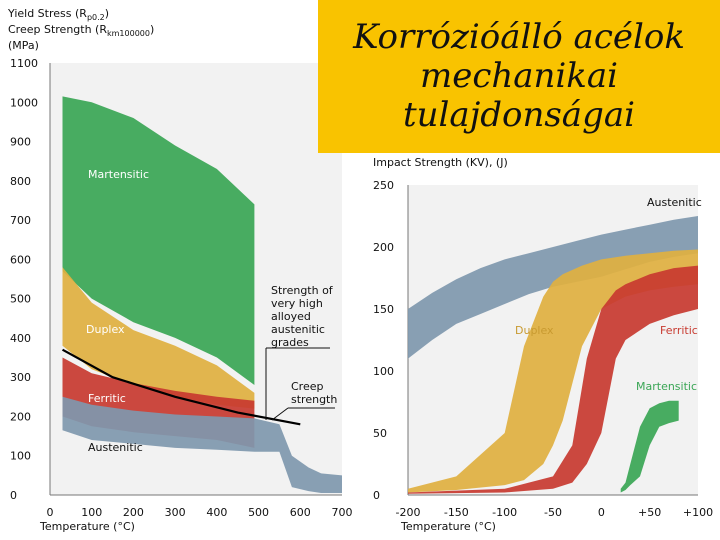 This screenshot has height=540, width=720. Describe the element at coordinates (158, 338) in the screenshot. I see `band-duplex` at that location.